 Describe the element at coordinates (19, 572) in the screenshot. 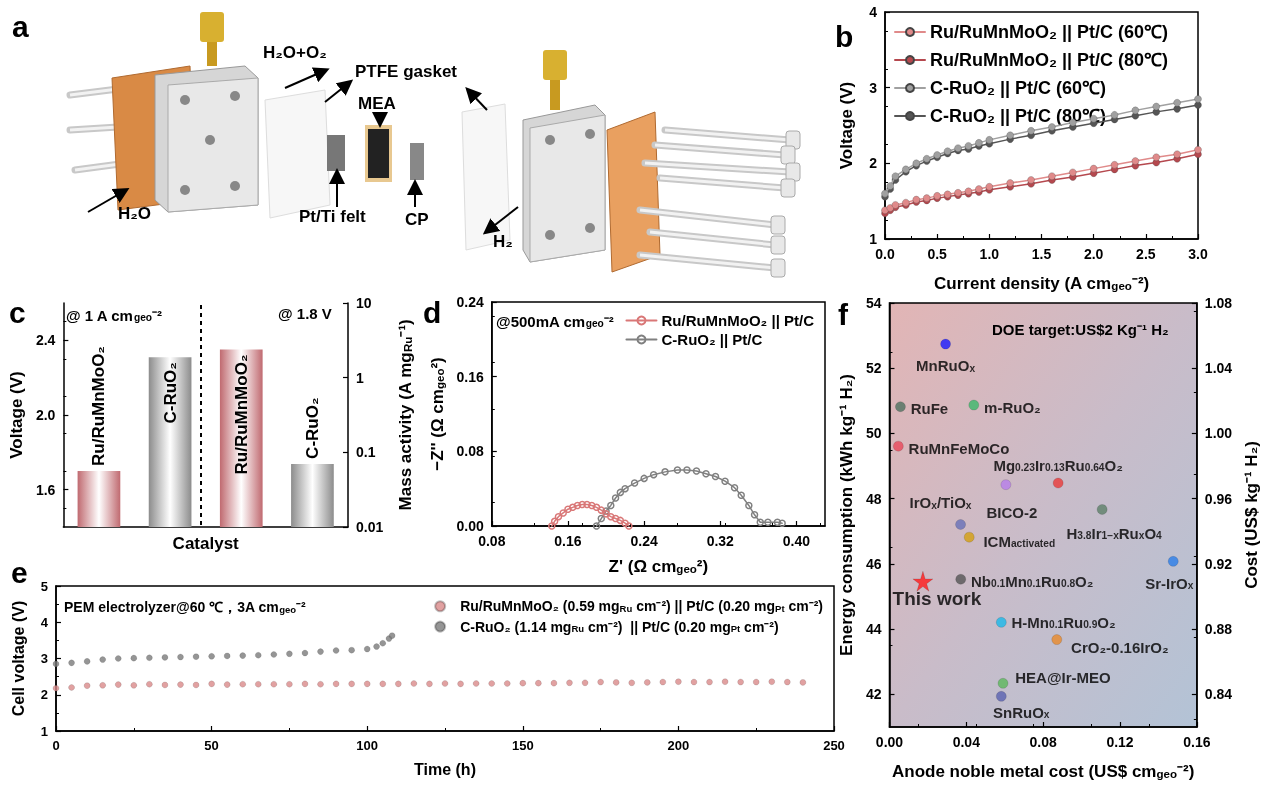

I see `chart-title: e` at that location.